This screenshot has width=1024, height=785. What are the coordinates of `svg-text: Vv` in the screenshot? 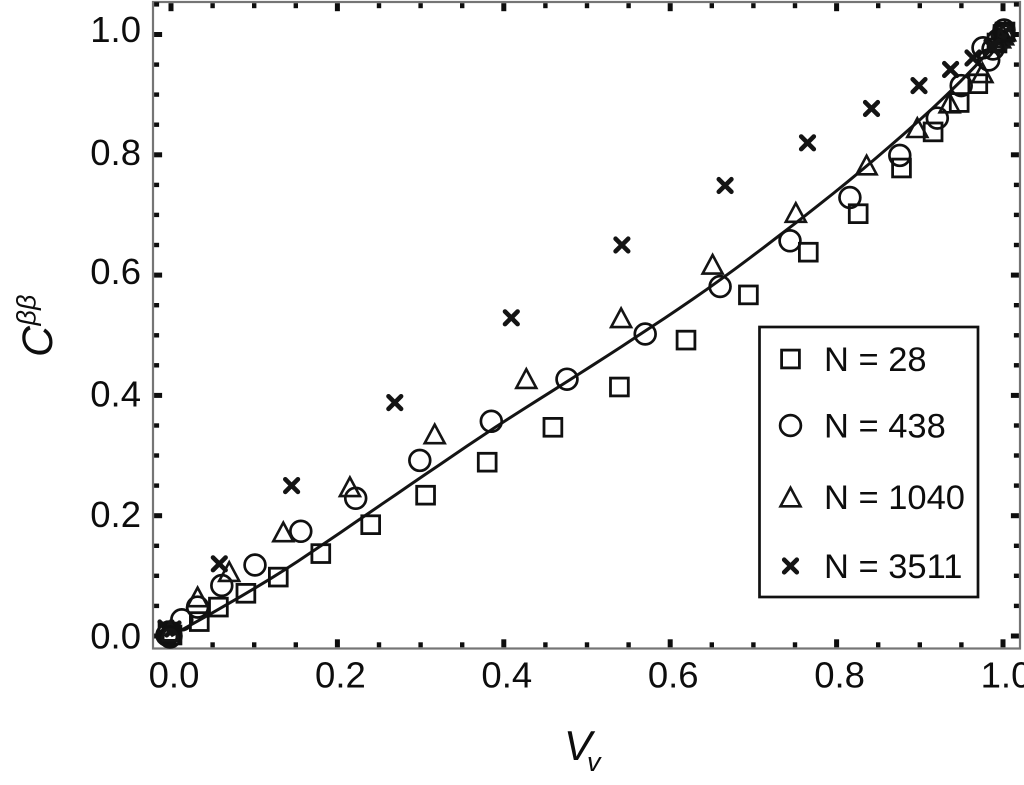 It's located at (583, 749).